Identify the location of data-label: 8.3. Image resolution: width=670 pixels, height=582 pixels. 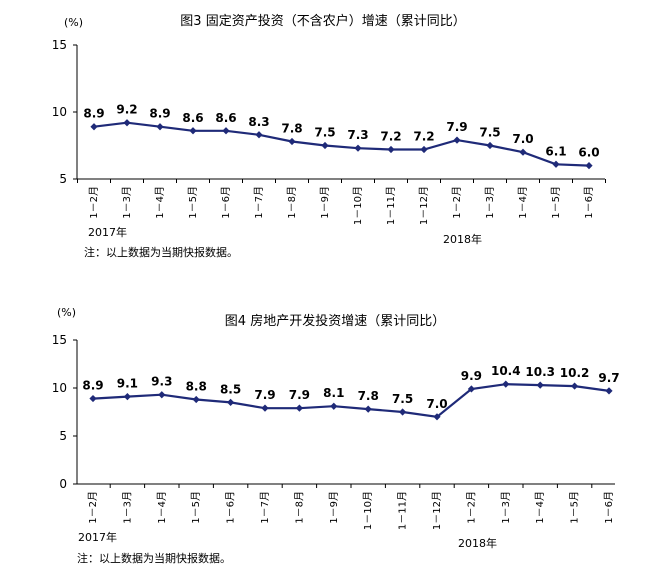
(258, 122).